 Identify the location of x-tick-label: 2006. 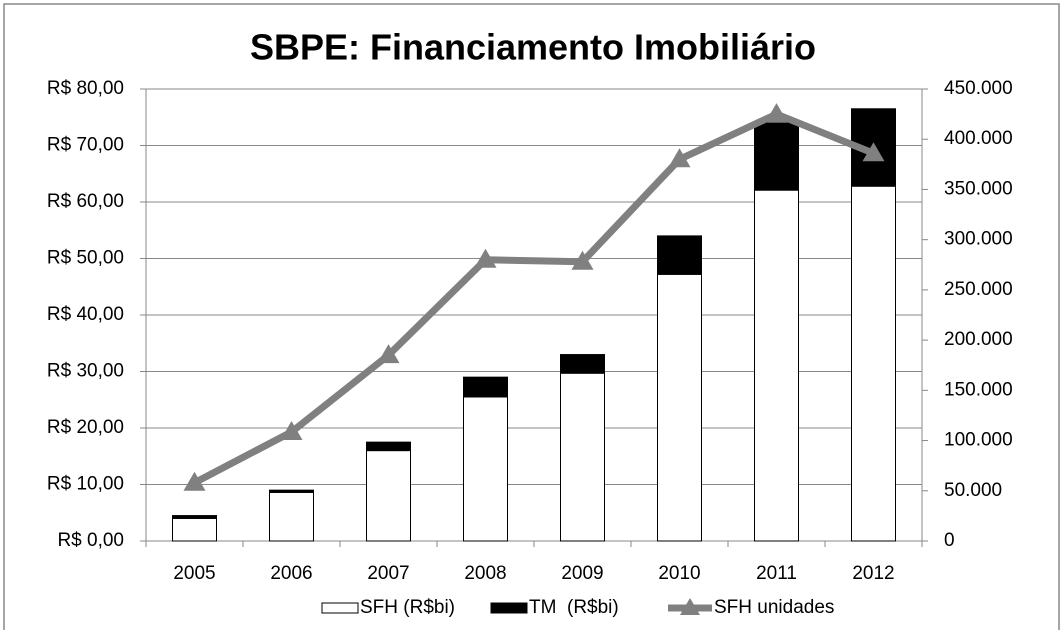
(291, 573).